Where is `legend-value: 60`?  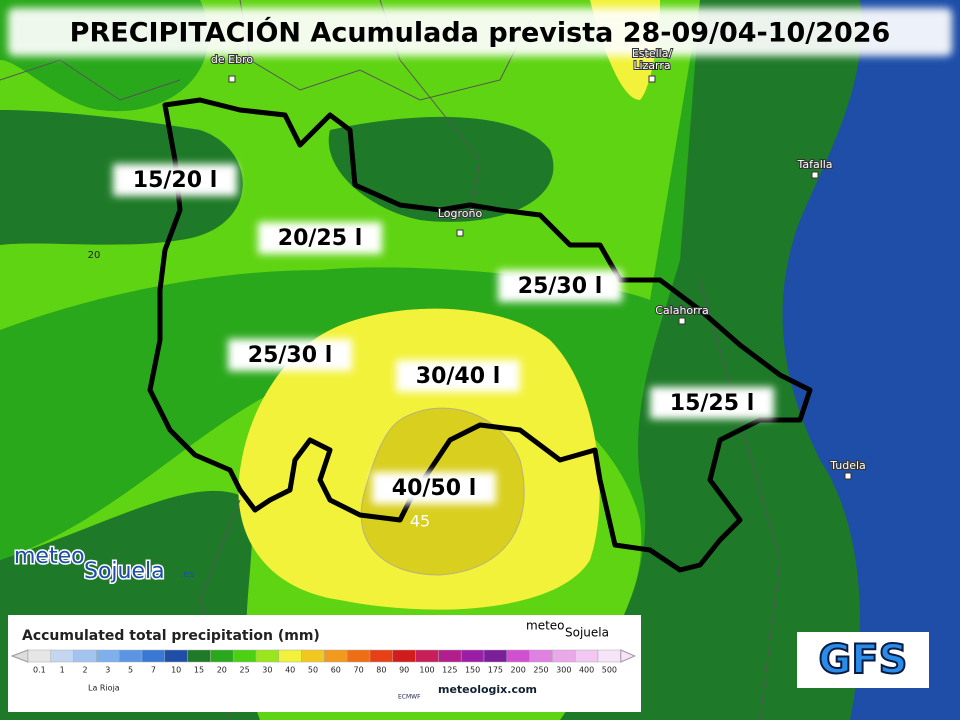
legend-value: 60 is located at coordinates (336, 670).